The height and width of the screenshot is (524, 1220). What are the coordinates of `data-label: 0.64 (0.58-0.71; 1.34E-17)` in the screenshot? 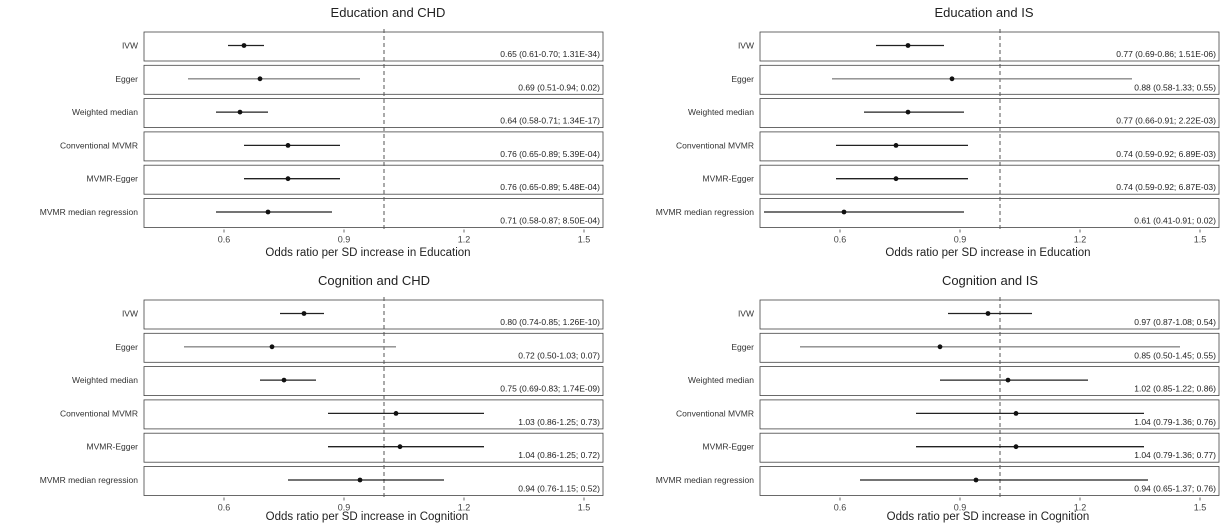 It's located at (550, 121).